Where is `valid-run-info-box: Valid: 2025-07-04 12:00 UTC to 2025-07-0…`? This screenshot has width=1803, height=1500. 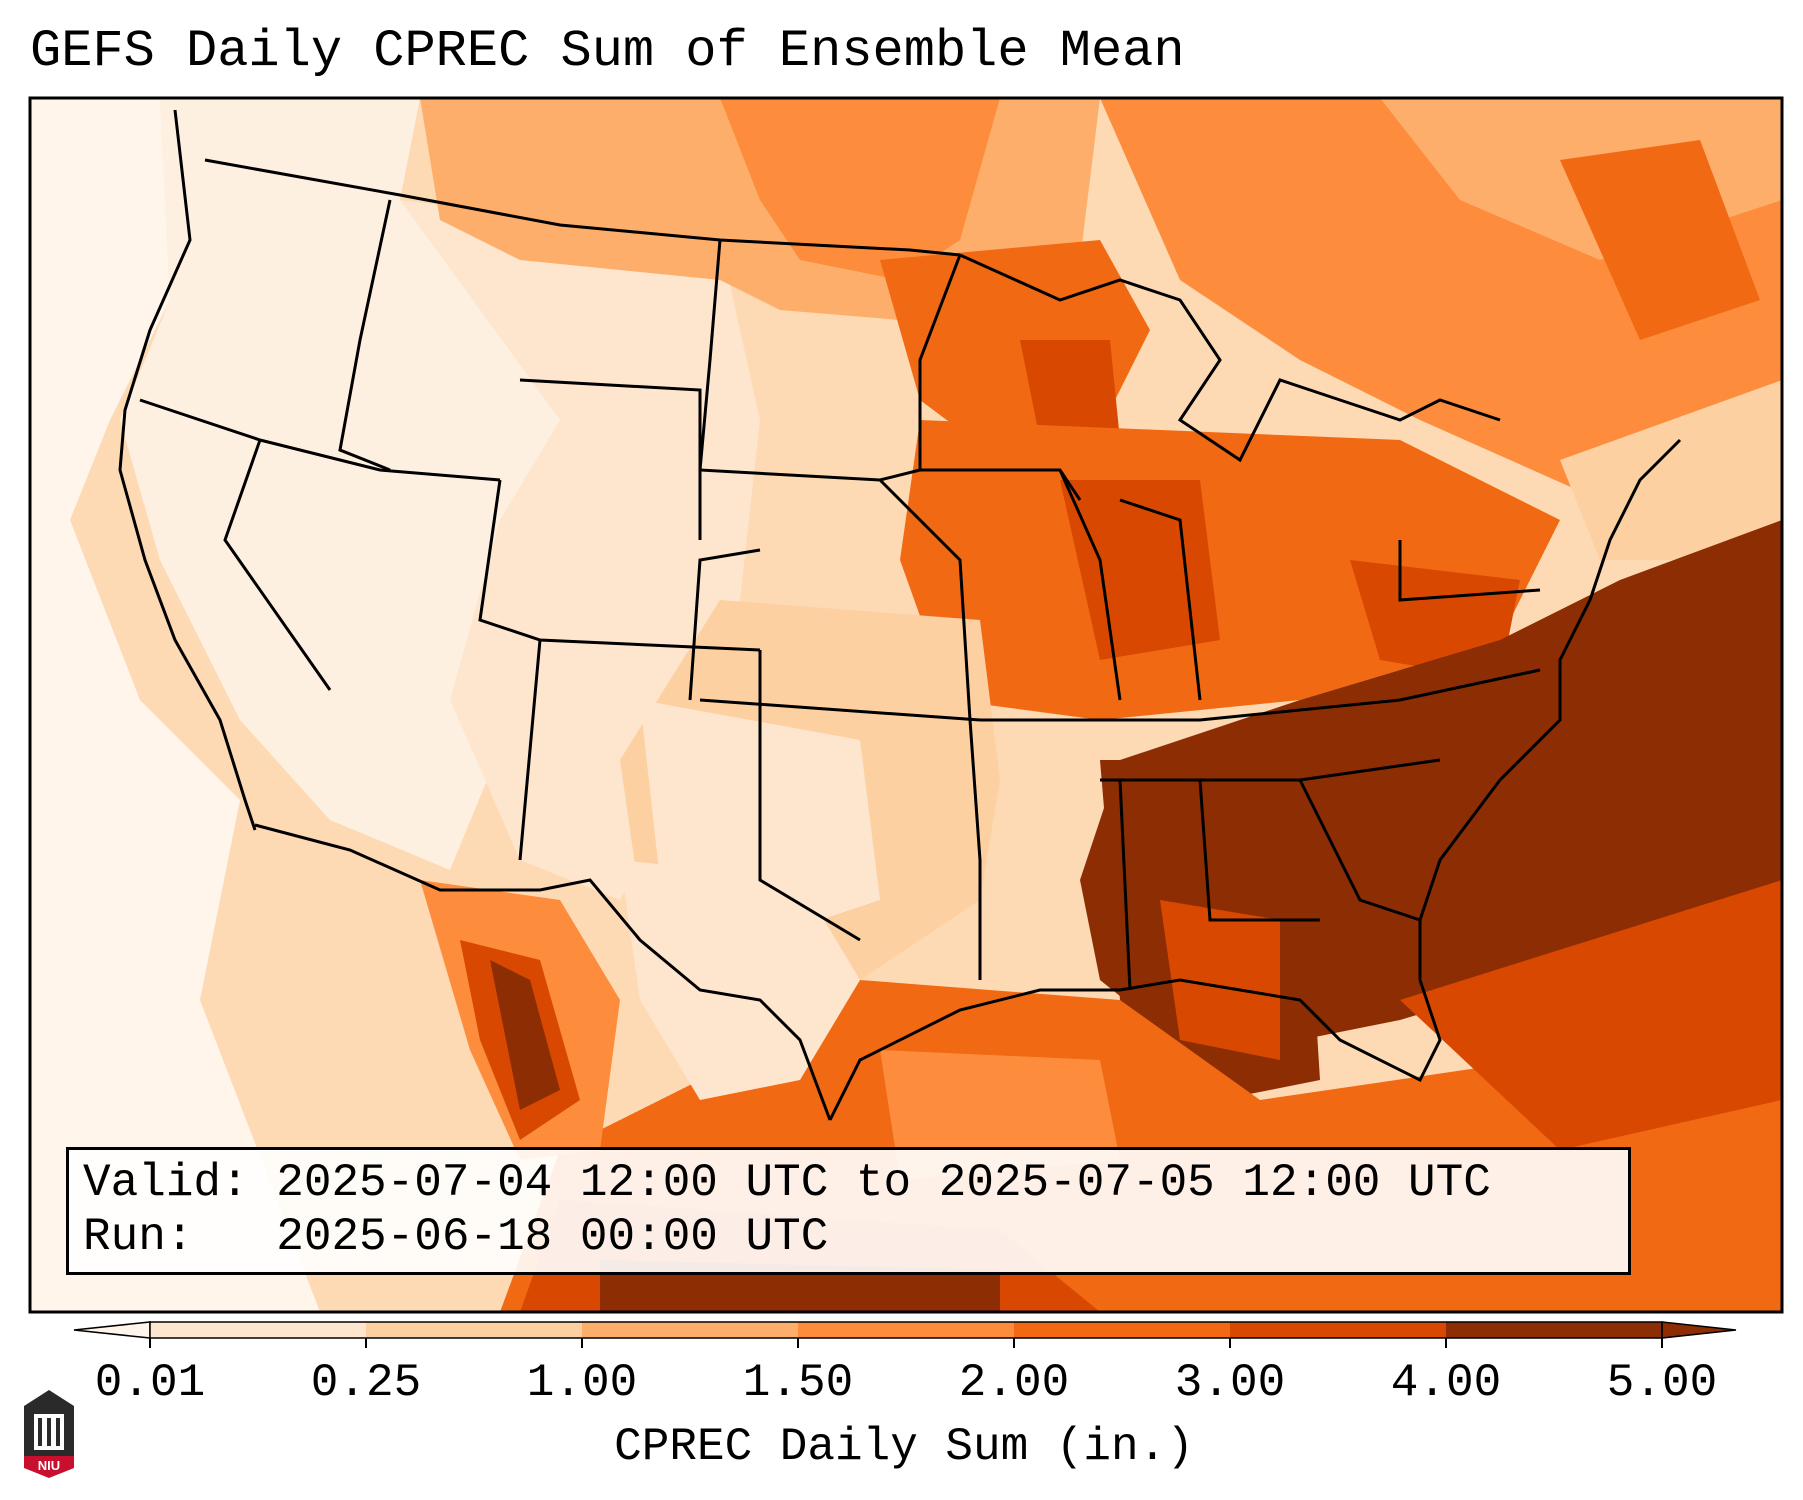
valid-run-info-box: Valid: 2025-07-04 12:00 UTC to 2025-07-0… is located at coordinates (848, 1211).